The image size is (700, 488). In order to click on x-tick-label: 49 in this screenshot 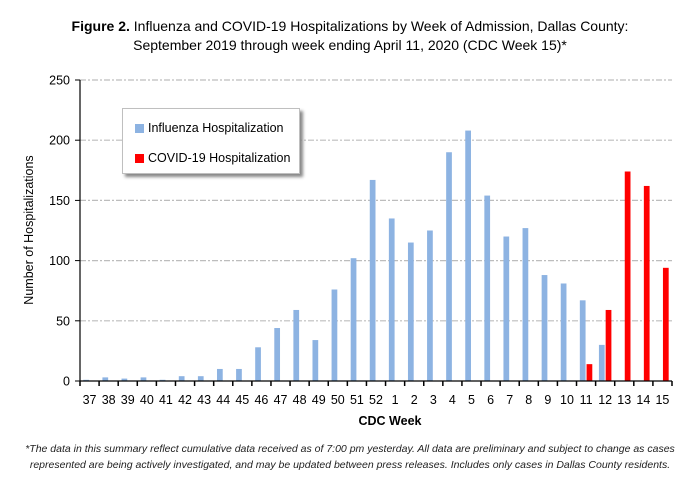, I will do `click(319, 400)`.